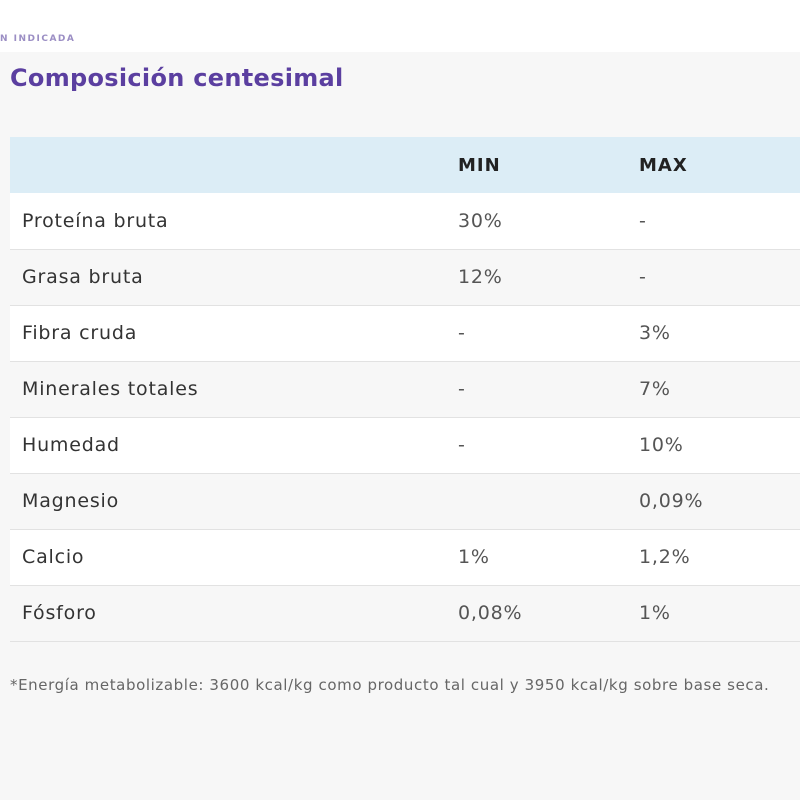  Describe the element at coordinates (400, 26) in the screenshot. I see `top-strip: N INDICADA` at that location.